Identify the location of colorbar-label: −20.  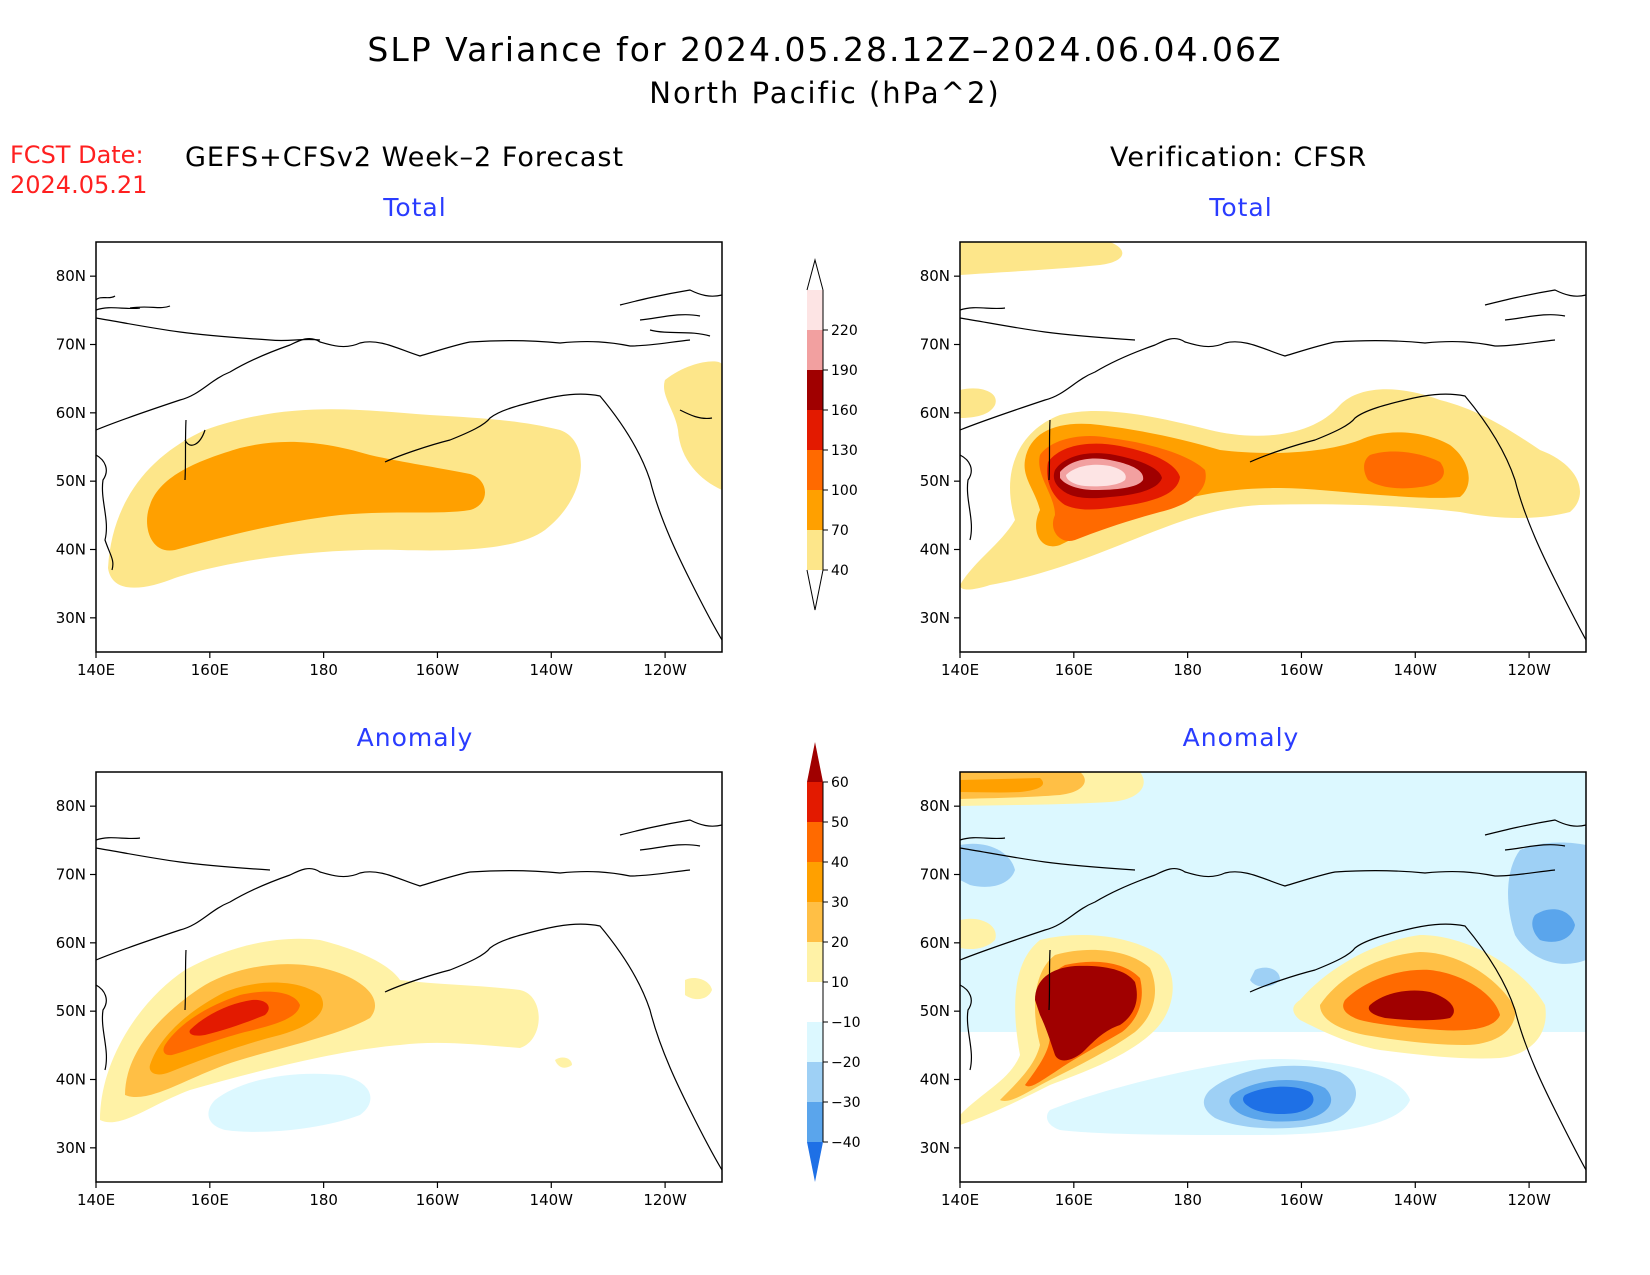
(846, 1063).